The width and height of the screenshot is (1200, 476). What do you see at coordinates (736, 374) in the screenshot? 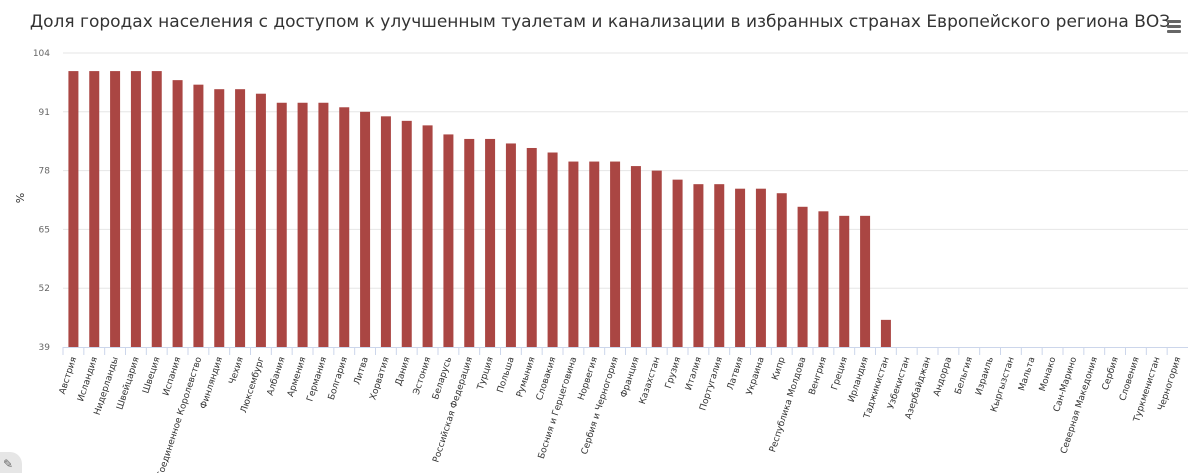
I see `x-tick-label: Латвия` at bounding box center [736, 374].